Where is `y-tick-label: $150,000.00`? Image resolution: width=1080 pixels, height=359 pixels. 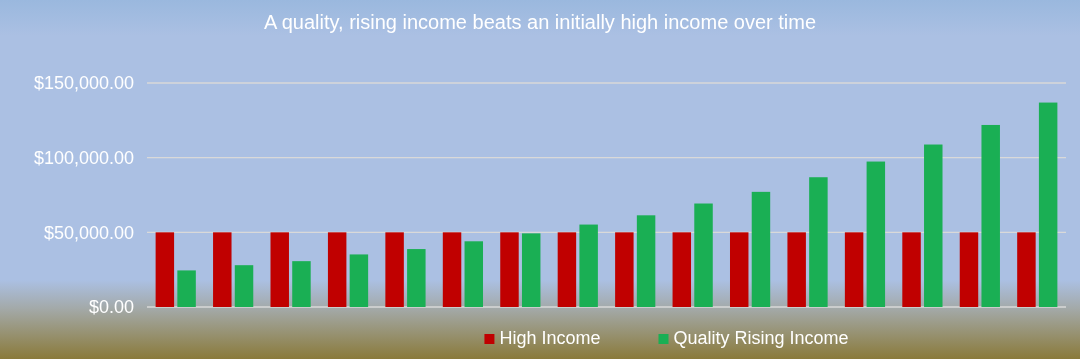
y-tick-label: $150,000.00 is located at coordinates (83, 83).